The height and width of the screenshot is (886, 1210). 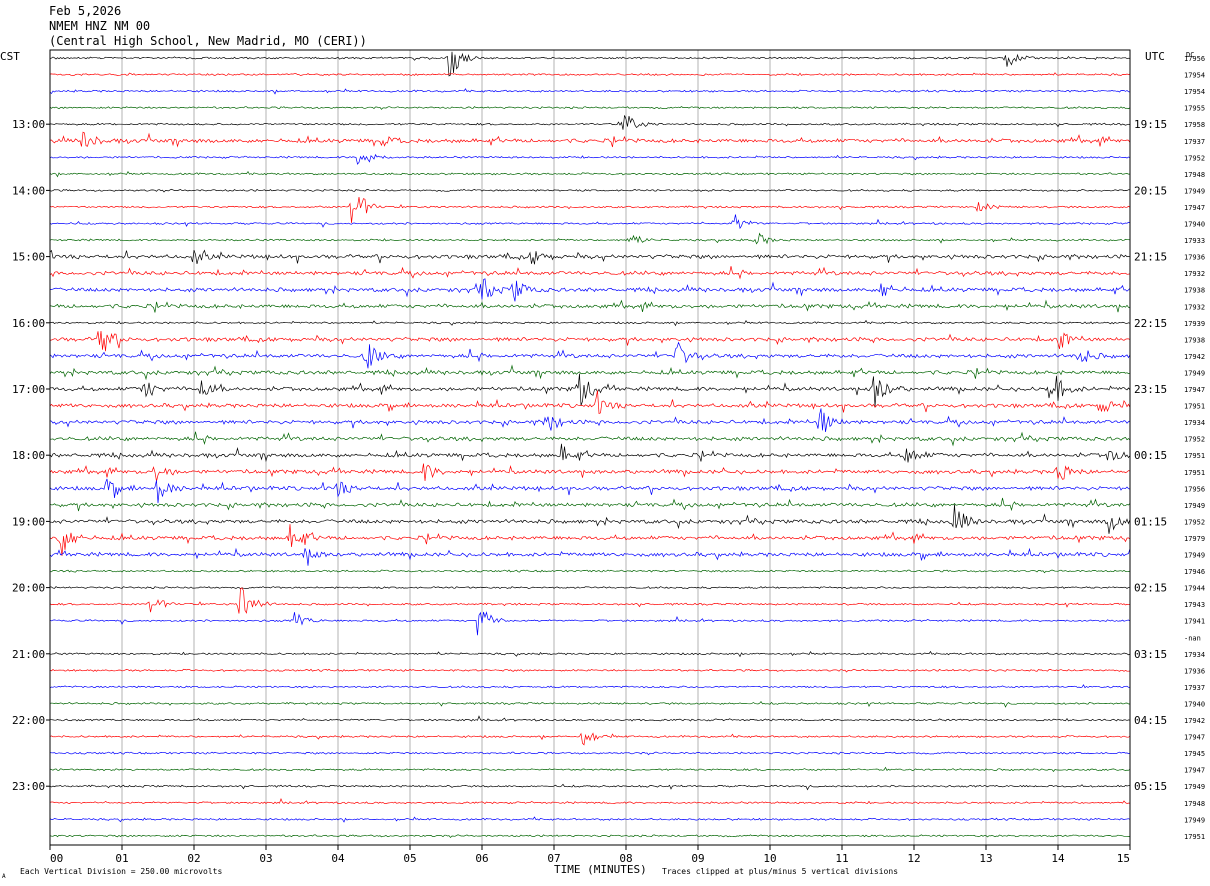 I want to click on left-hour-label: 23:00, so click(x=28, y=786).